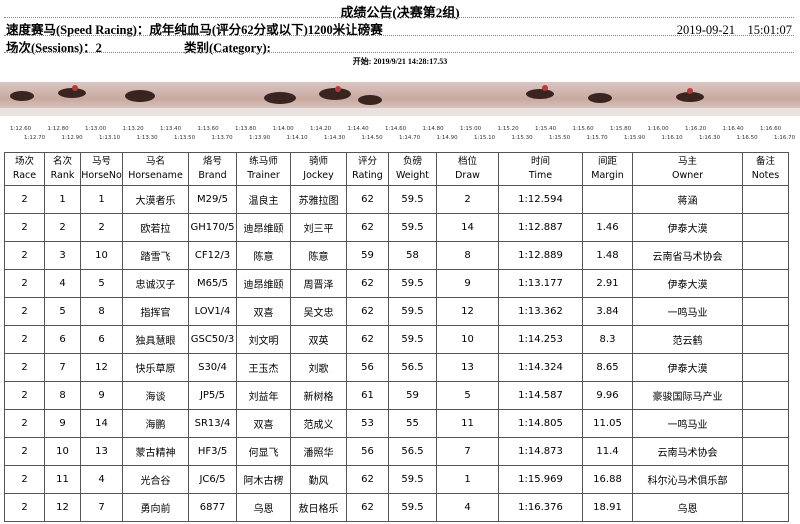 The height and width of the screenshot is (524, 800). I want to click on session: 场次(Sessions)：2, so click(54, 48).